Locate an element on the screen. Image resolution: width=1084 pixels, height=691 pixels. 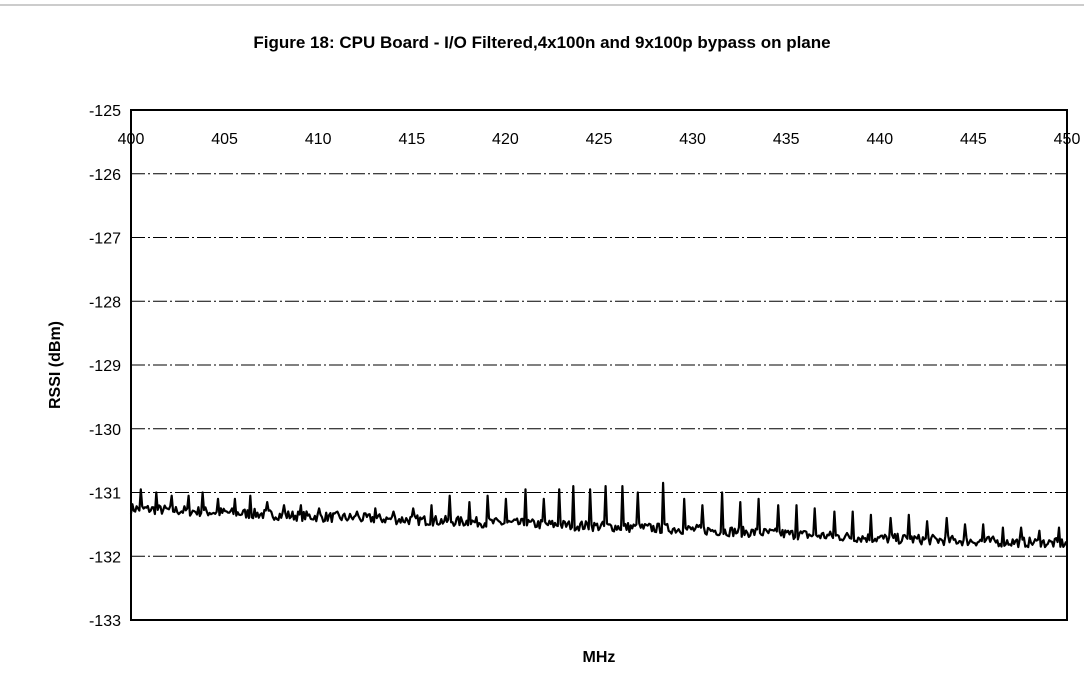
x-tick-label-7: 435 is located at coordinates (786, 139).